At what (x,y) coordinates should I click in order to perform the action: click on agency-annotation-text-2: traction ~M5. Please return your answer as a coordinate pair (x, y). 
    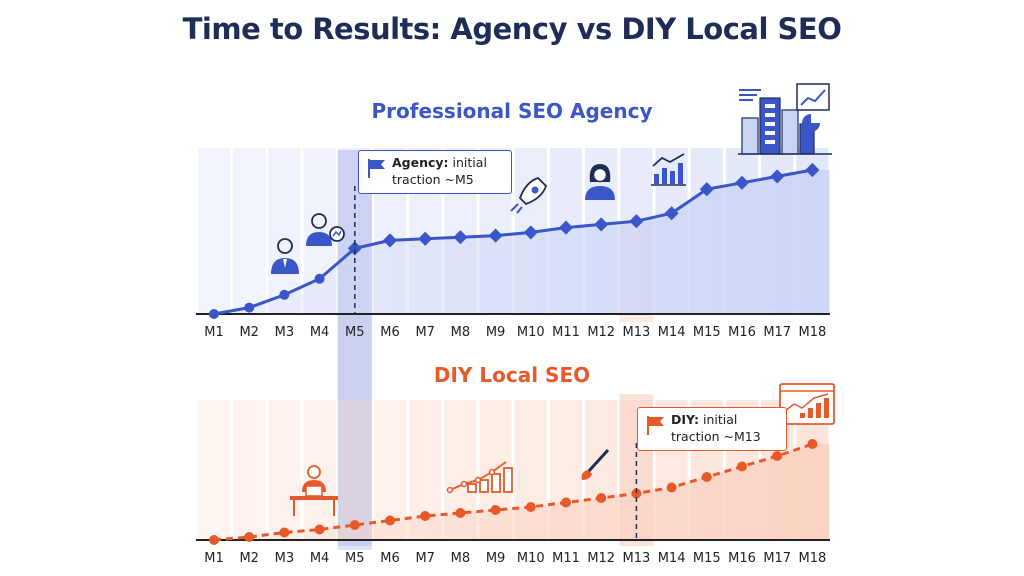
    Looking at the image, I should click on (433, 179).